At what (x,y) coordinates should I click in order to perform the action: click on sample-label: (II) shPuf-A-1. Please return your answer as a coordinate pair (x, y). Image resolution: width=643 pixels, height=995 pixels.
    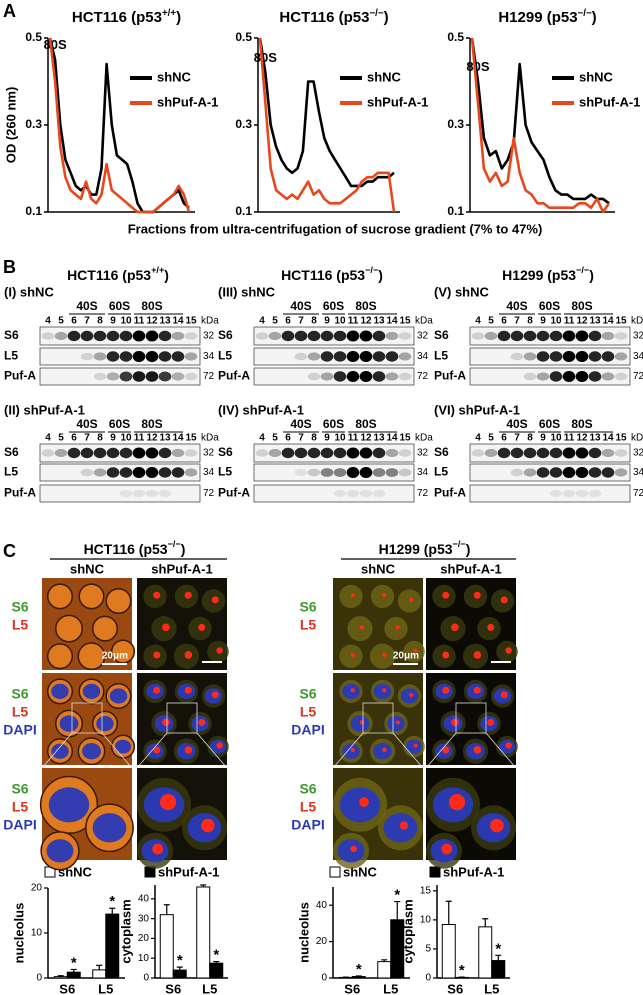
    Looking at the image, I should click on (44, 409).